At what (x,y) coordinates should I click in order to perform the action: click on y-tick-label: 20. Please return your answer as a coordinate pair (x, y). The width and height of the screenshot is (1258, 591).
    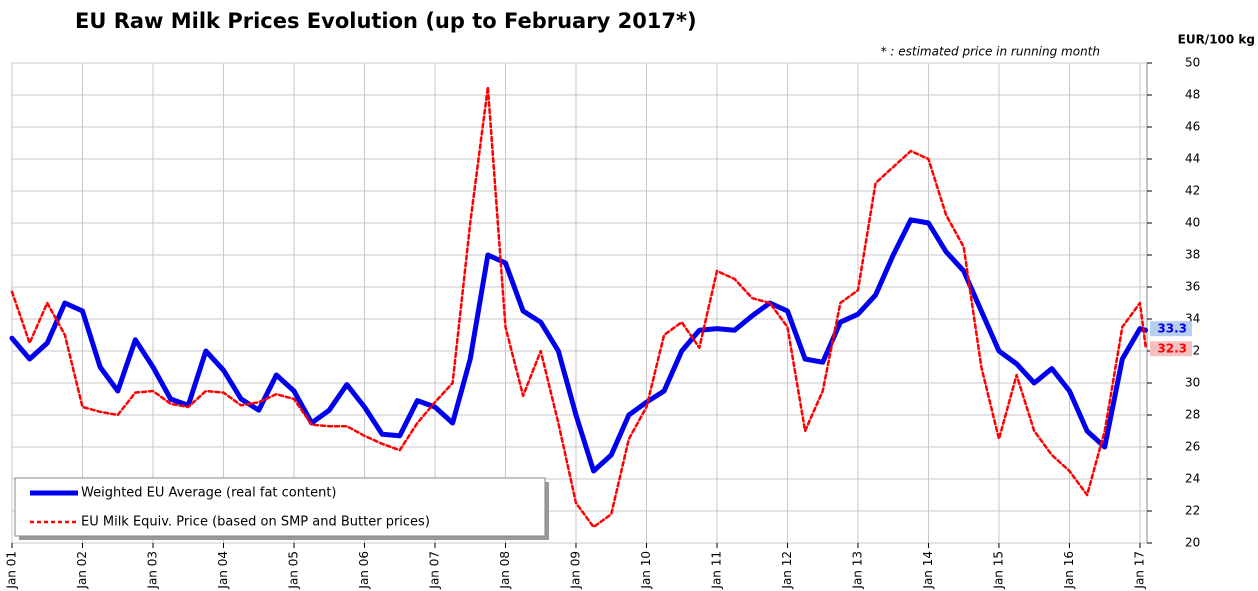
    Looking at the image, I should click on (1192, 543).